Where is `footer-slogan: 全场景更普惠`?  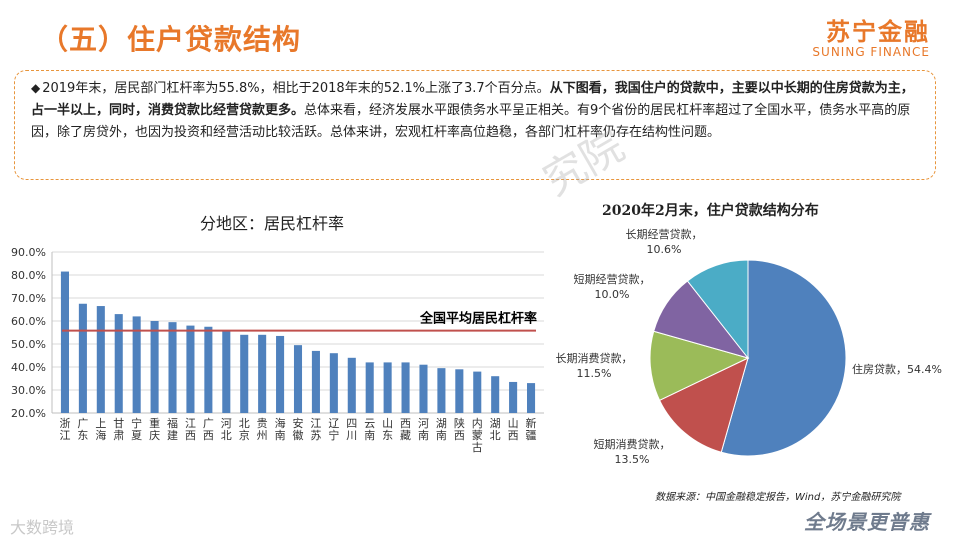 footer-slogan: 全场景更普惠 is located at coordinates (867, 522).